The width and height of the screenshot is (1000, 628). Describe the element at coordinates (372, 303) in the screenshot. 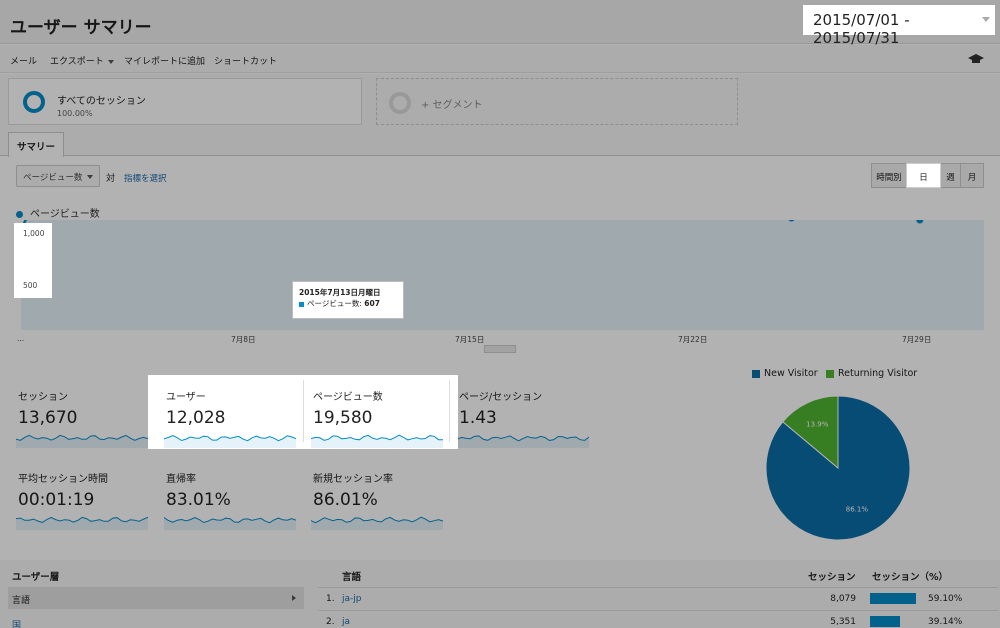

I see `tooltip-value: 607` at that location.